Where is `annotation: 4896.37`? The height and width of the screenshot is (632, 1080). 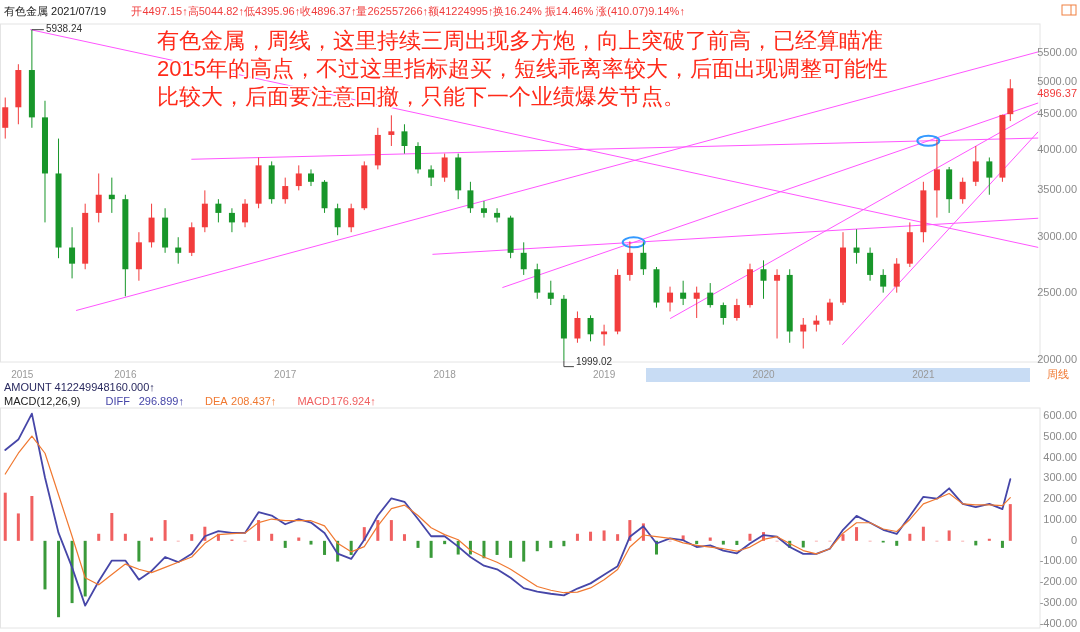 annotation: 4896.37 is located at coordinates (1057, 92).